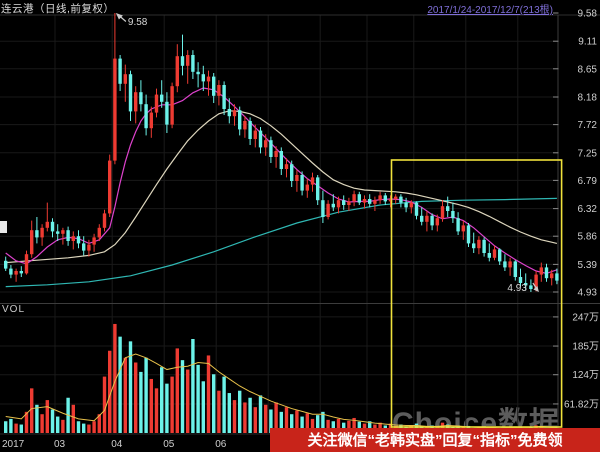  I want to click on price-axis-label: 8.65, so click(588, 69).